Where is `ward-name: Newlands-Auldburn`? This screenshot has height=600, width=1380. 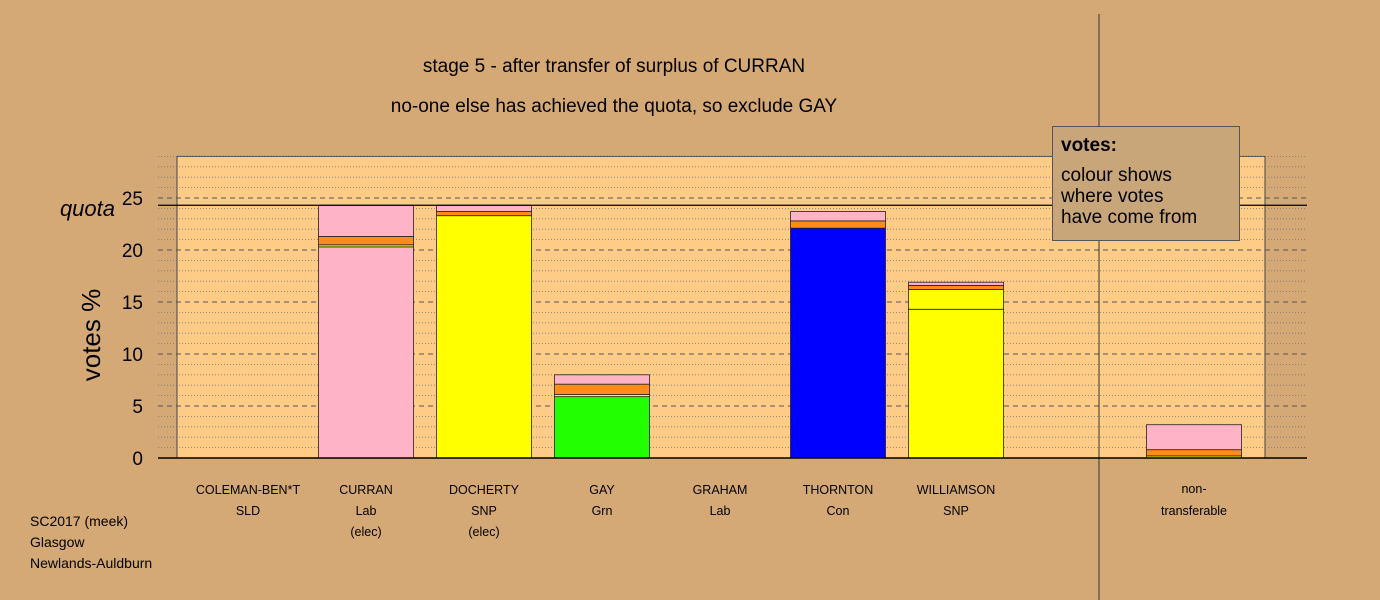 ward-name: Newlands-Auldburn is located at coordinates (91, 563).